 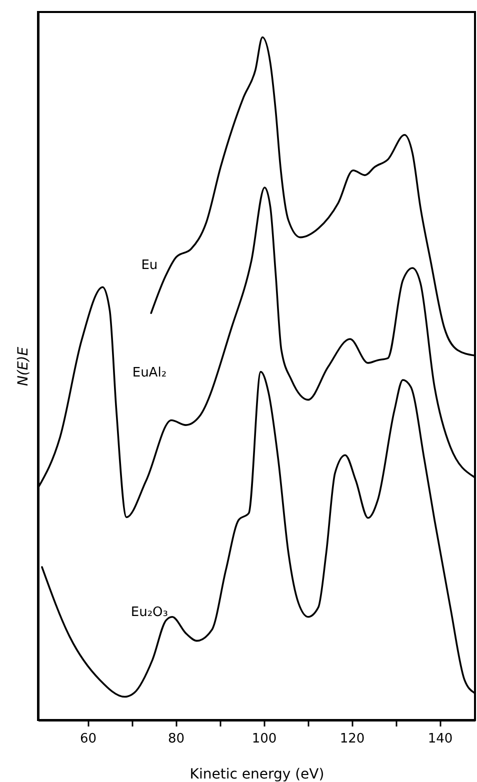 I want to click on x-tick-label: 100, so click(x=264, y=739).